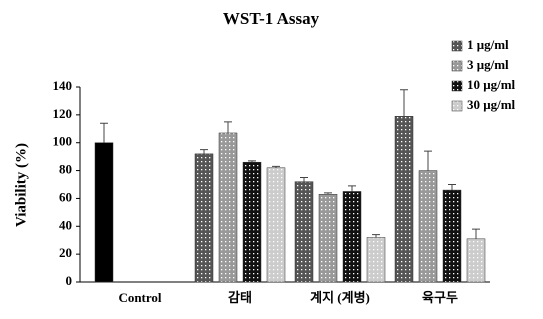 The width and height of the screenshot is (543, 319). Describe the element at coordinates (488, 44) in the screenshot. I see `legend-label: 1 μg/ml` at that location.